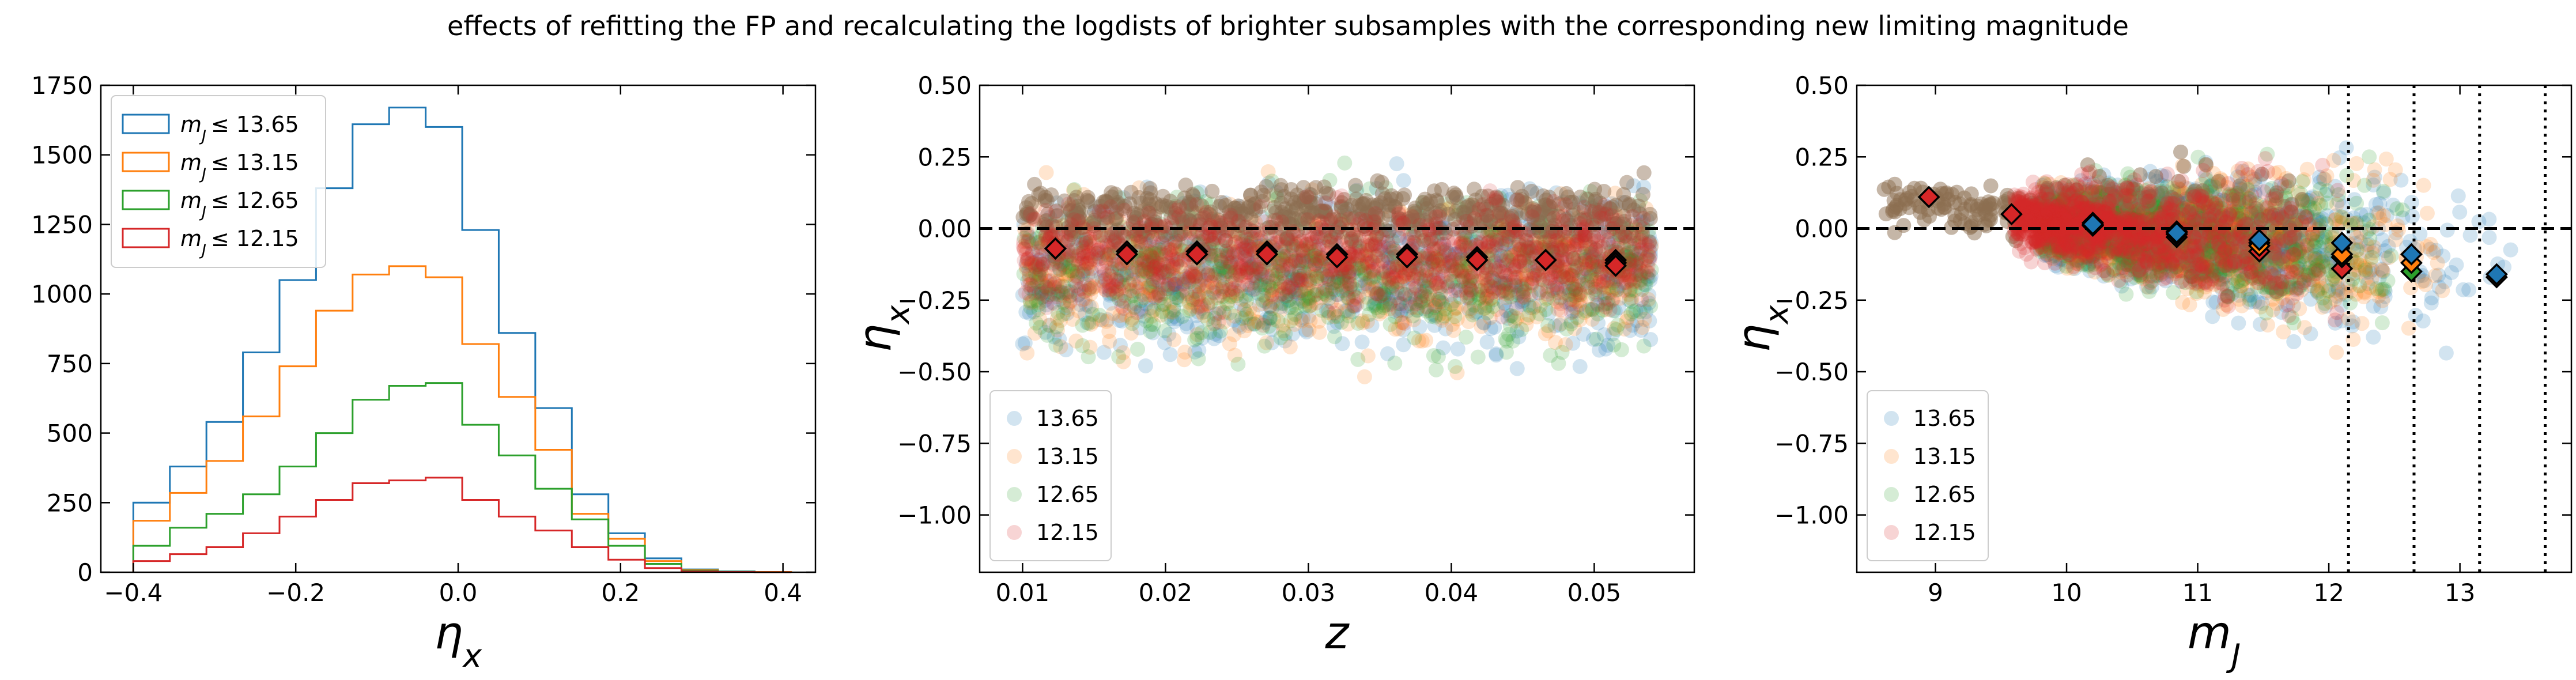 The height and width of the screenshot is (680, 2576). What do you see at coordinates (1550, 355) in the screenshot?
I see `scatter-point-12.65` at bounding box center [1550, 355].